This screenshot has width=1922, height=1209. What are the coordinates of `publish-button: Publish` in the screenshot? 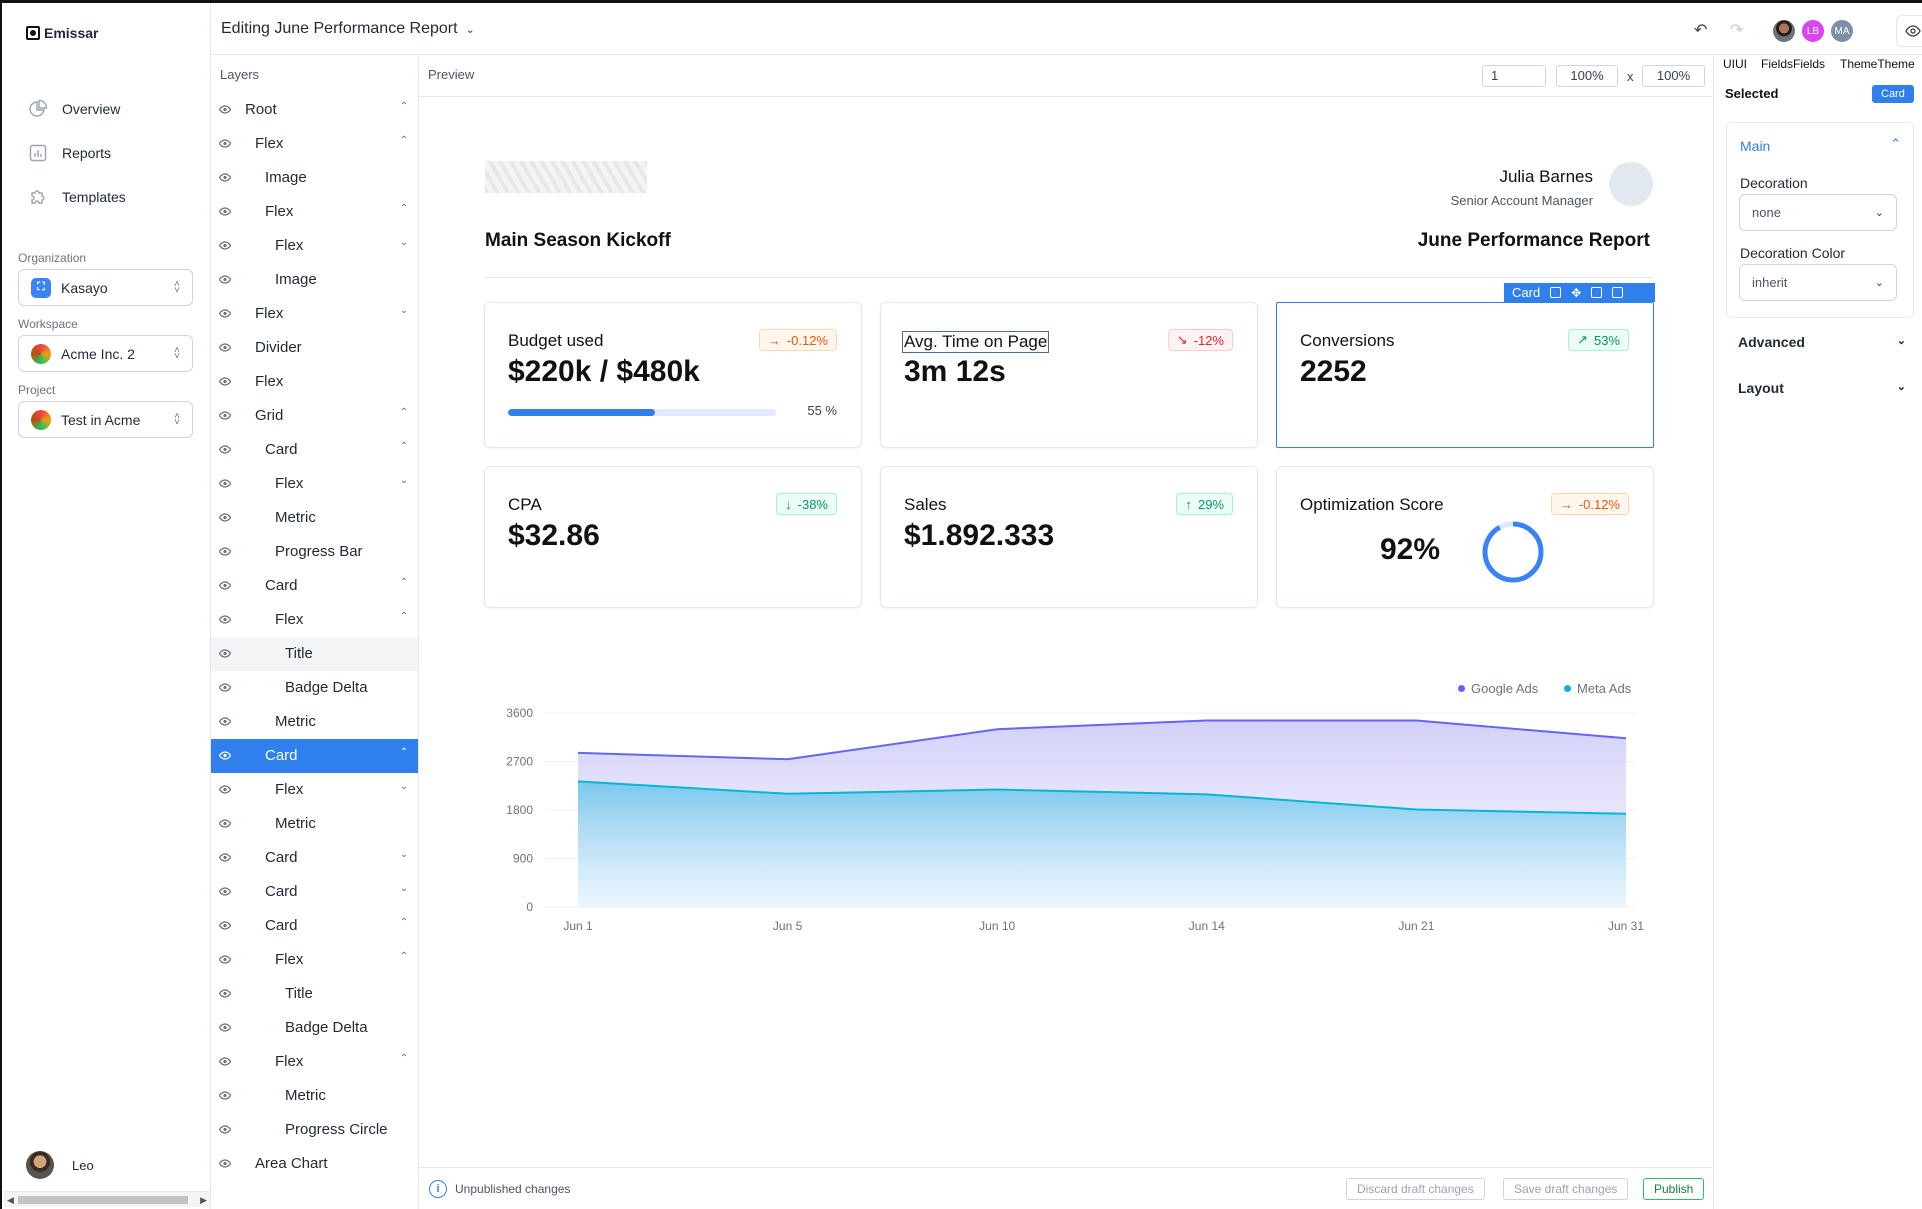 It's located at (1674, 1189).